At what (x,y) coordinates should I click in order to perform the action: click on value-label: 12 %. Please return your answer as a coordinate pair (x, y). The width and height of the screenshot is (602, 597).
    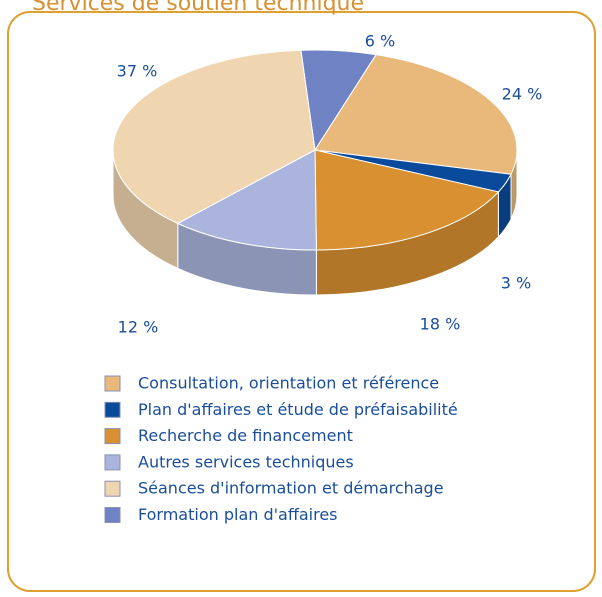
    Looking at the image, I should click on (138, 327).